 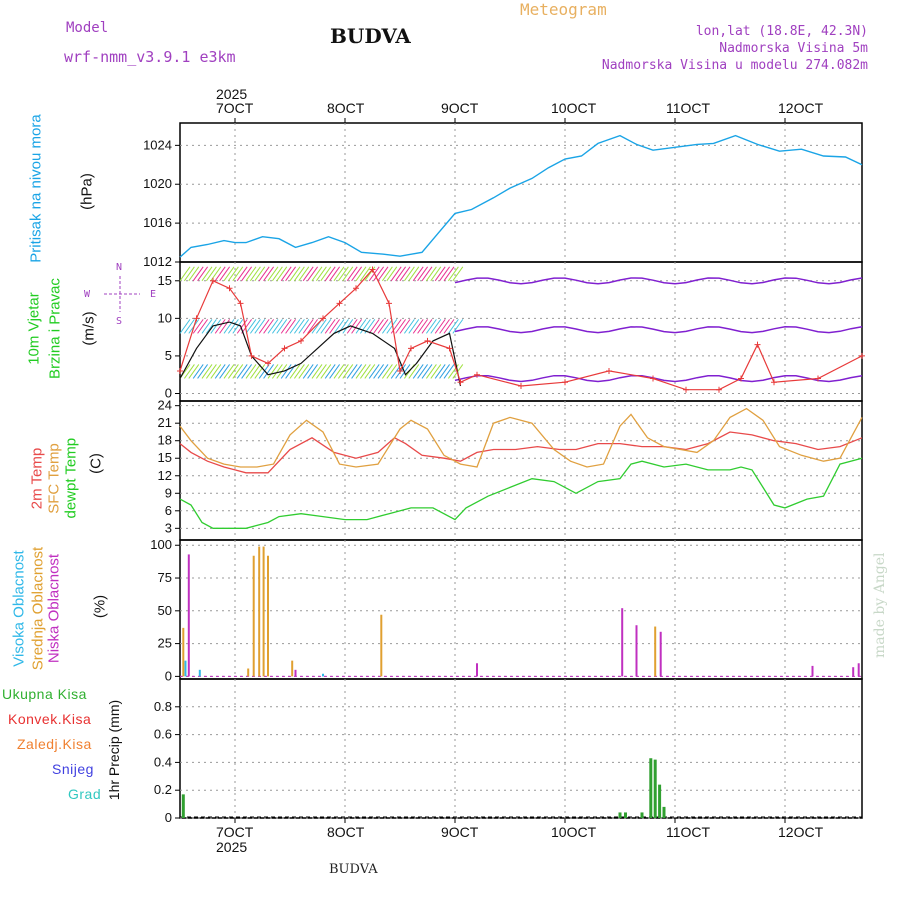 What do you see at coordinates (521, 196) in the screenshot?
I see `series-pressure-line` at bounding box center [521, 196].